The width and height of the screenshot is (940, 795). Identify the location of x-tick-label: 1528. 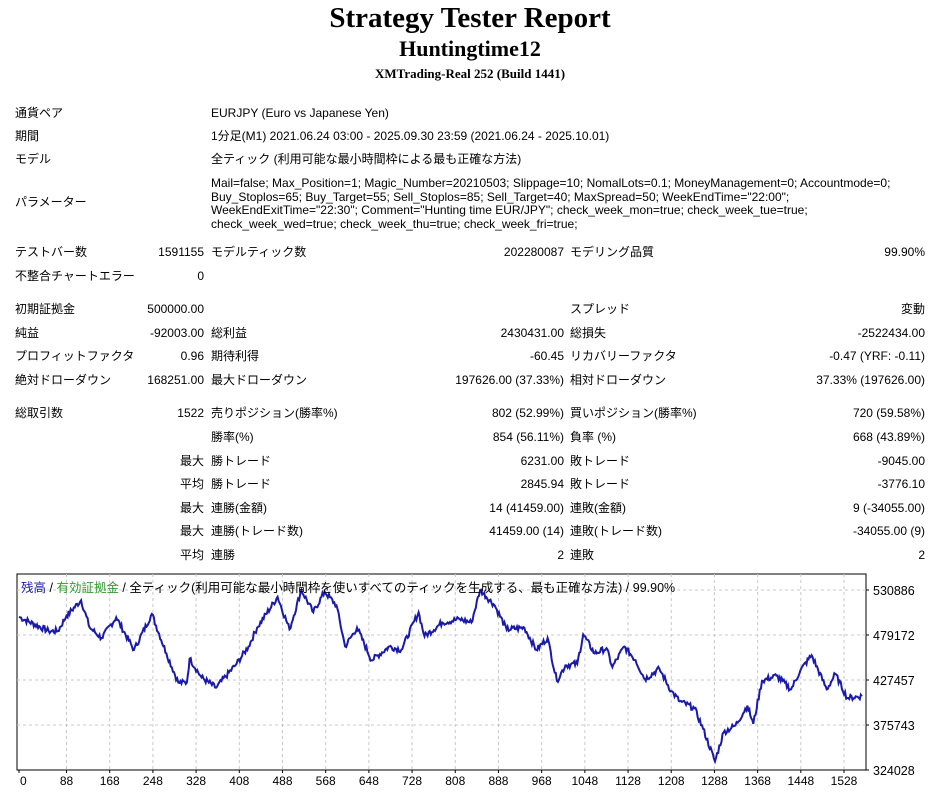
(844, 781).